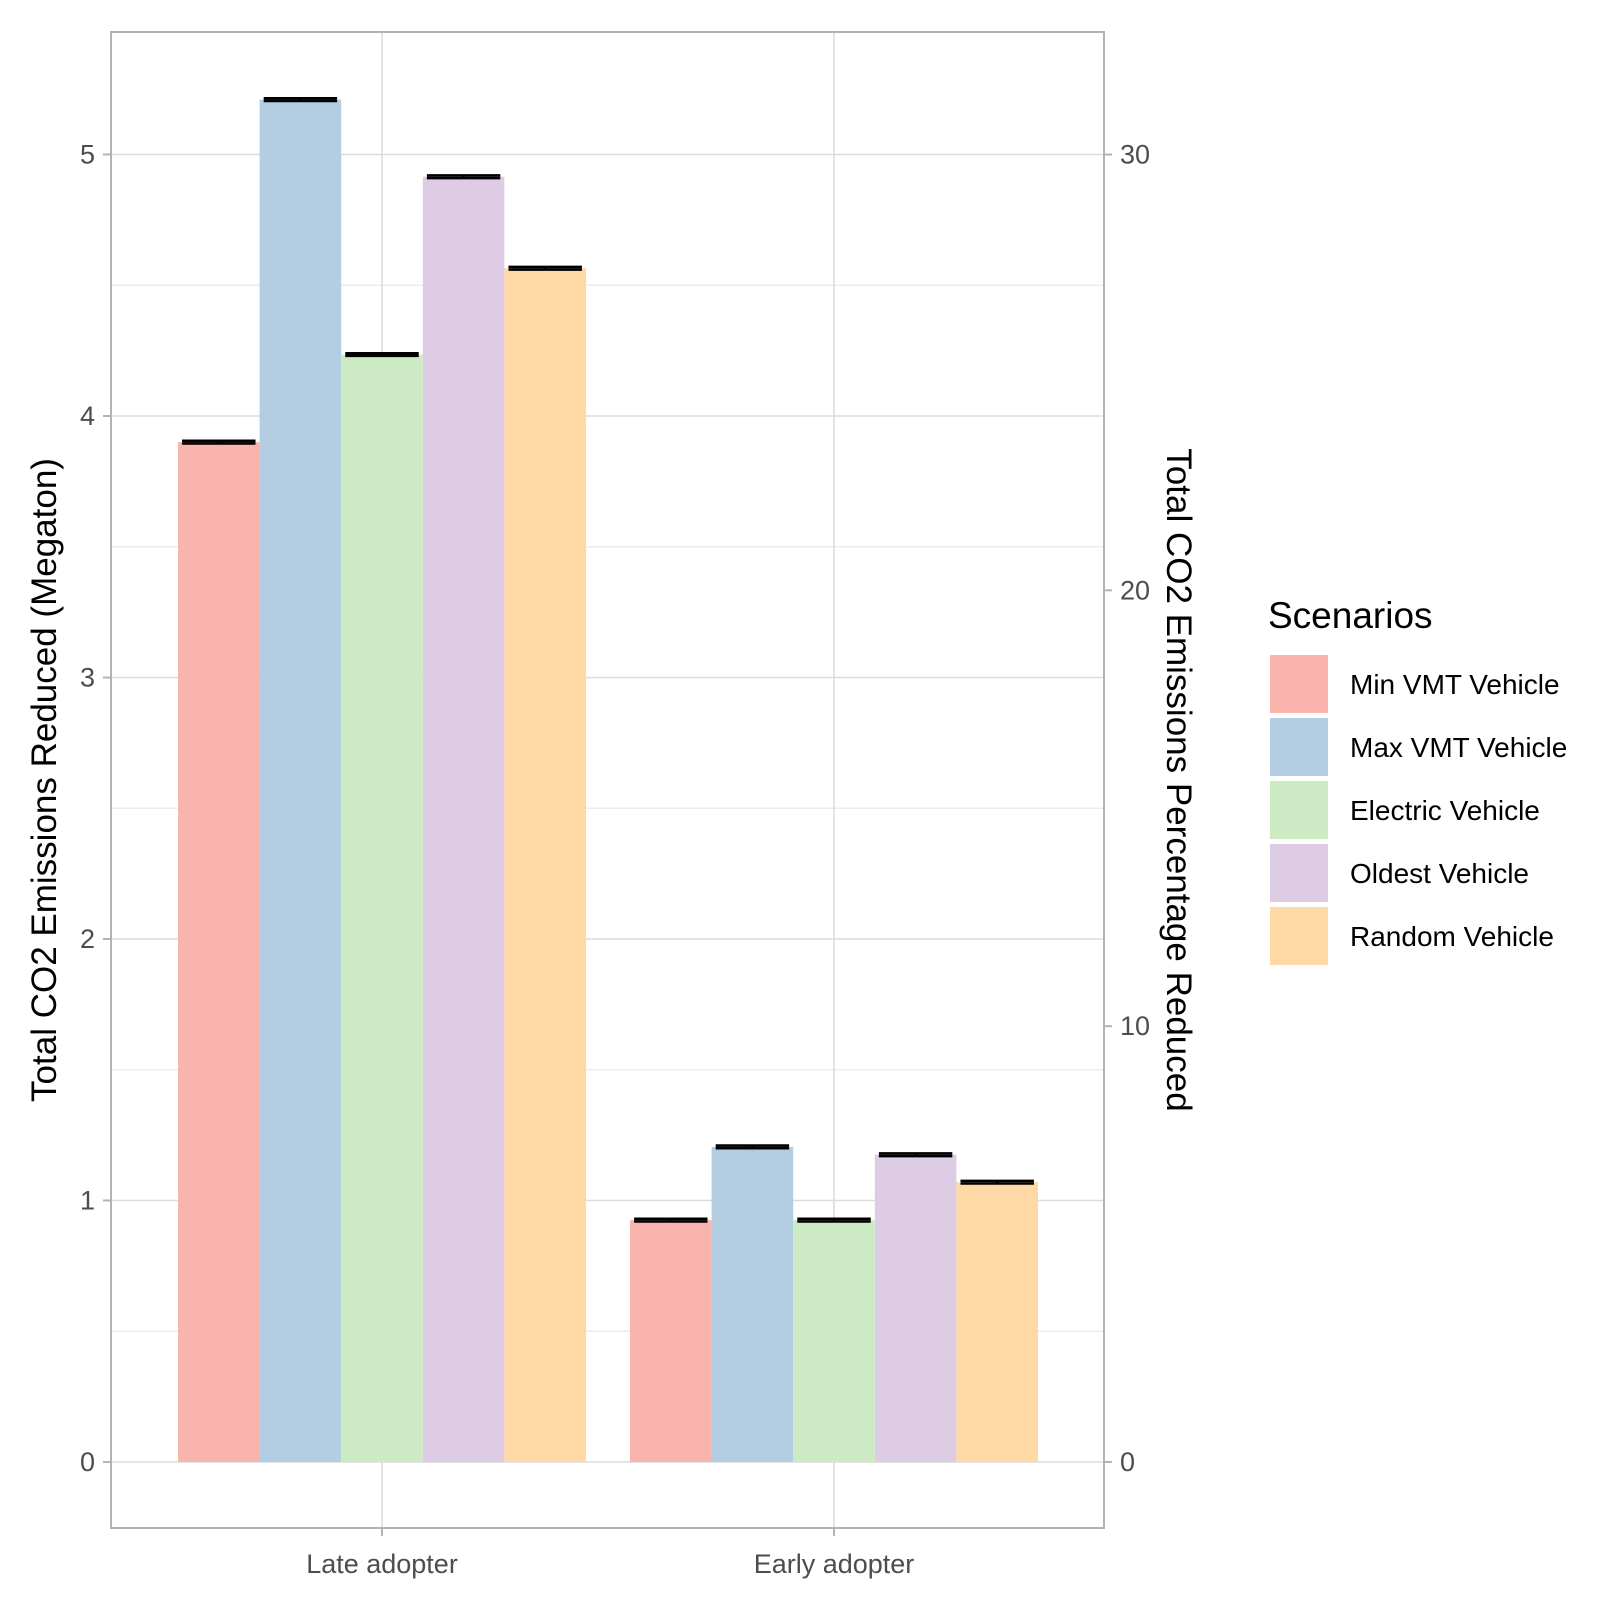  I want to click on y2-tick-label: 20, so click(1135, 590).